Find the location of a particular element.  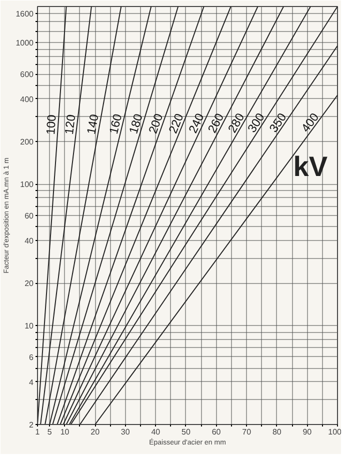

x-tick-label: 80 is located at coordinates (277, 432).